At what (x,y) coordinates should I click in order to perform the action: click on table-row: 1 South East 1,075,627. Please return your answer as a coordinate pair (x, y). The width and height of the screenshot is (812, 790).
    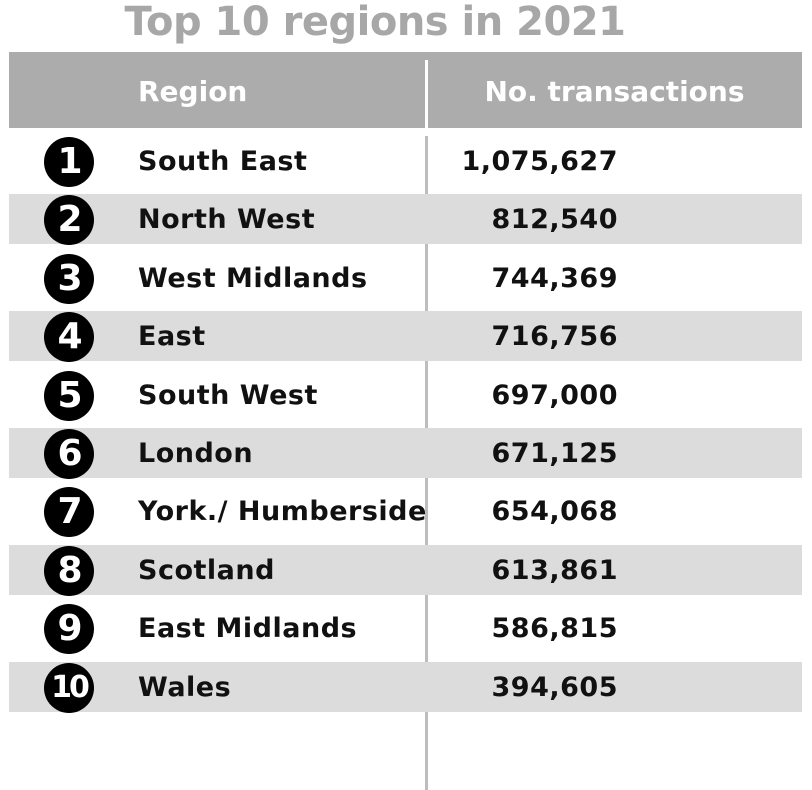
    Looking at the image, I should click on (405, 157).